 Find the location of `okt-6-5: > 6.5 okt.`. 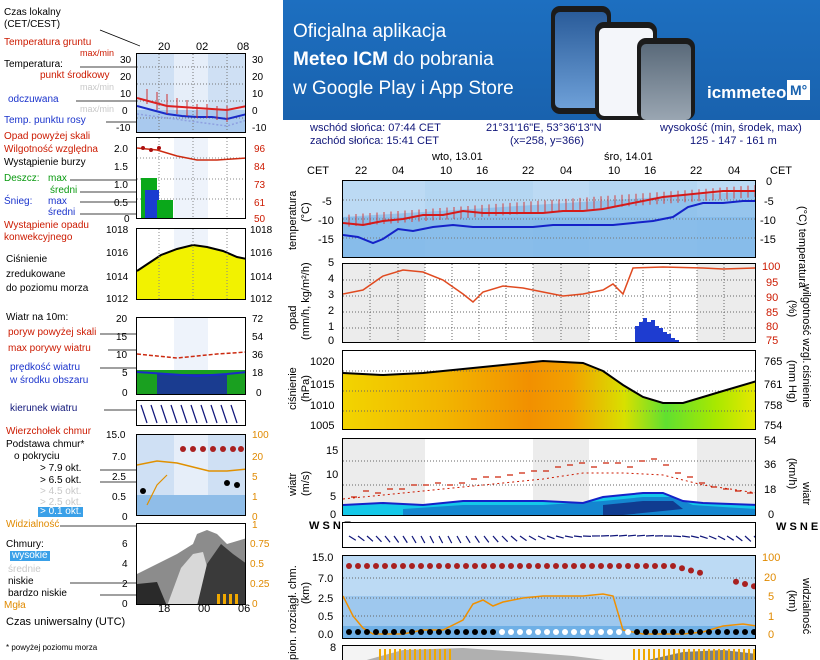

okt-6-5: > 6.5 okt. is located at coordinates (61, 480).